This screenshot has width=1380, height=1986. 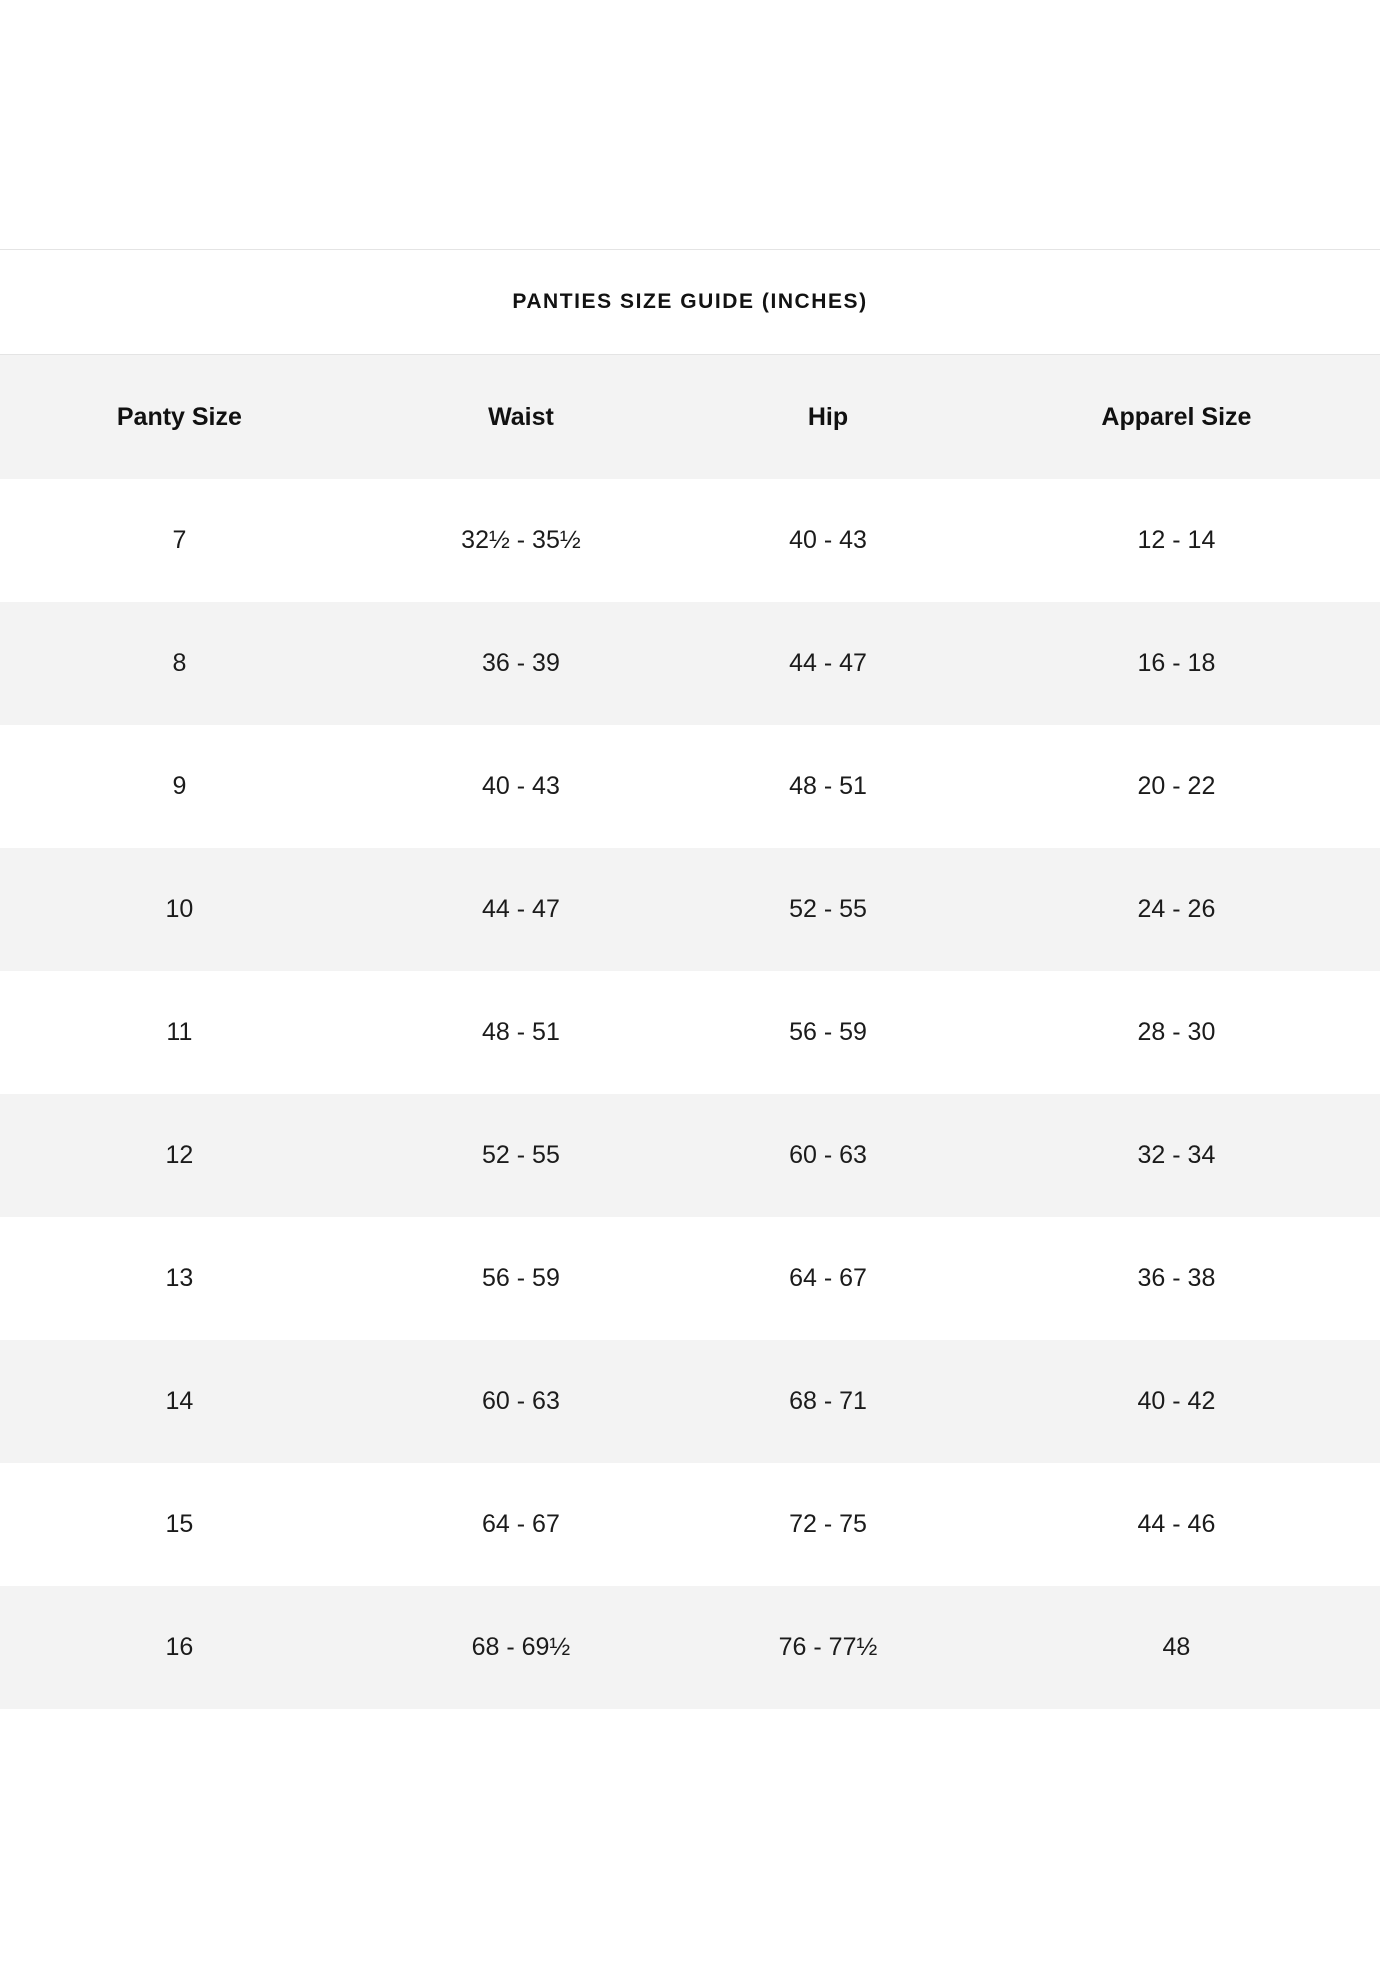 What do you see at coordinates (1176, 416) in the screenshot?
I see `column-header-apparel-size: Apparel Size` at bounding box center [1176, 416].